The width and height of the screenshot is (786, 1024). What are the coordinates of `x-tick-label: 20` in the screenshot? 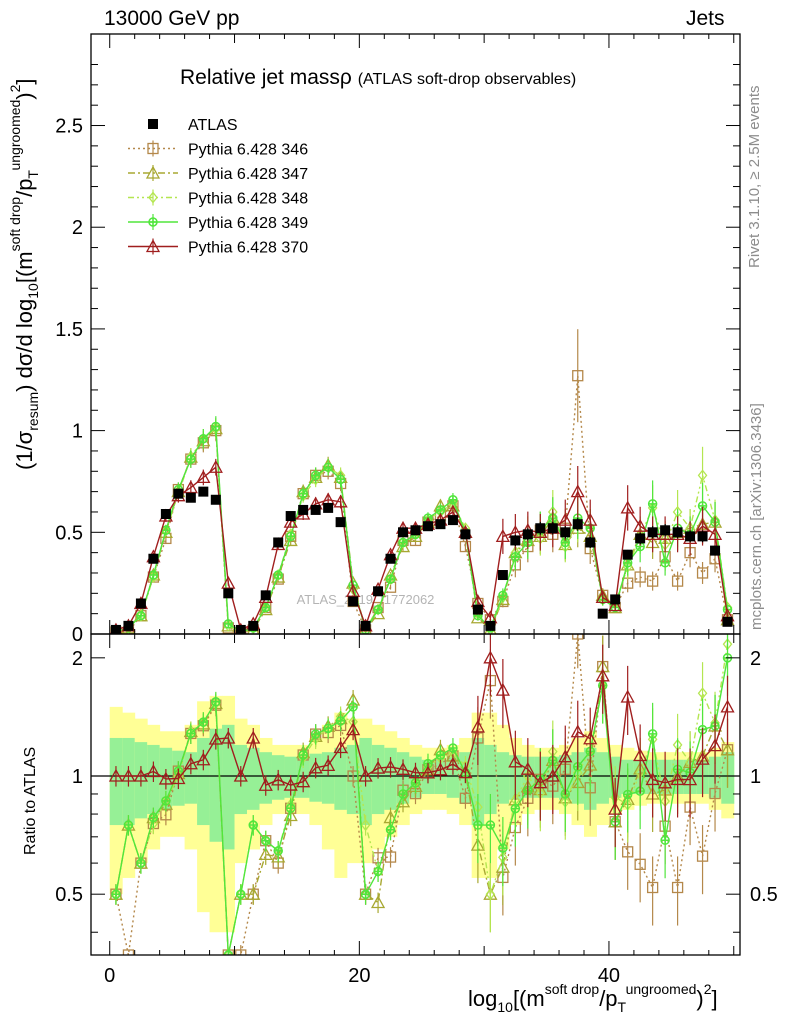 It's located at (359, 976).